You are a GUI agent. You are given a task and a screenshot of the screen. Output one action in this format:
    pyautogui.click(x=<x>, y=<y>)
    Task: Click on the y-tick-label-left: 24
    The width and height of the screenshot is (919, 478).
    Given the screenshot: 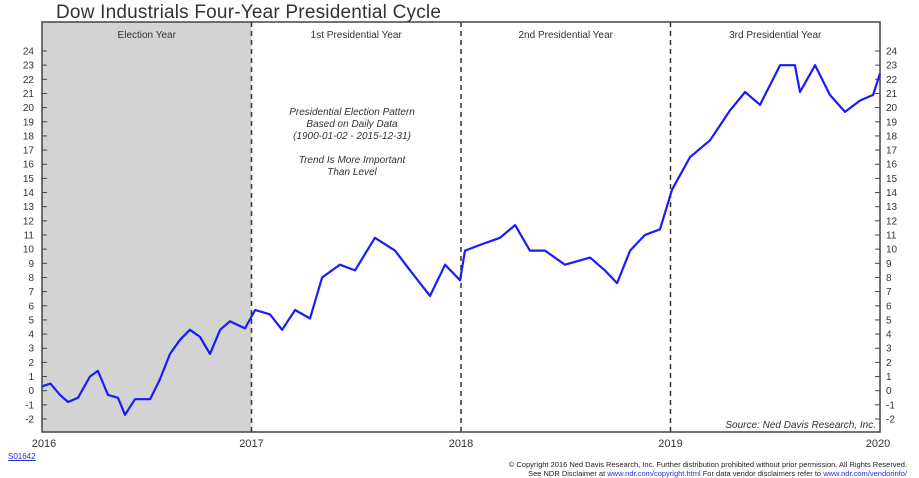 What is the action you would take?
    pyautogui.click(x=29, y=52)
    